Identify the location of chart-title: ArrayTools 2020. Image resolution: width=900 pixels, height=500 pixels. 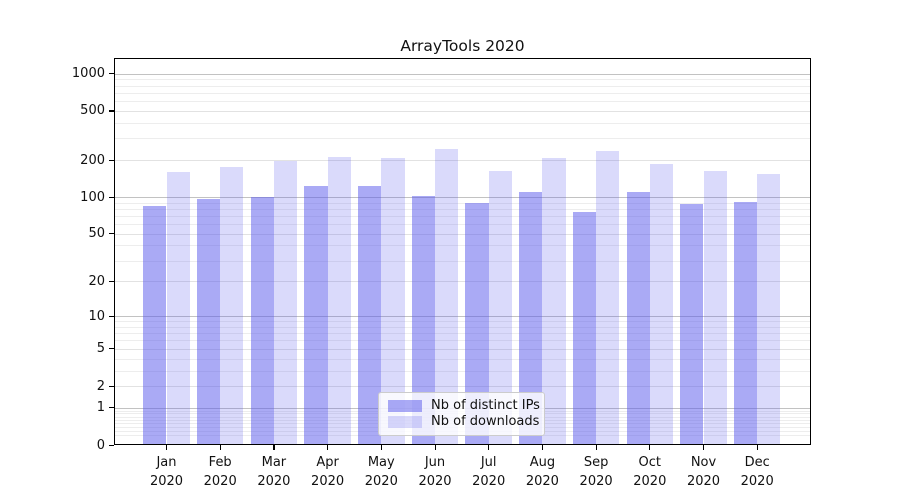
(462, 46).